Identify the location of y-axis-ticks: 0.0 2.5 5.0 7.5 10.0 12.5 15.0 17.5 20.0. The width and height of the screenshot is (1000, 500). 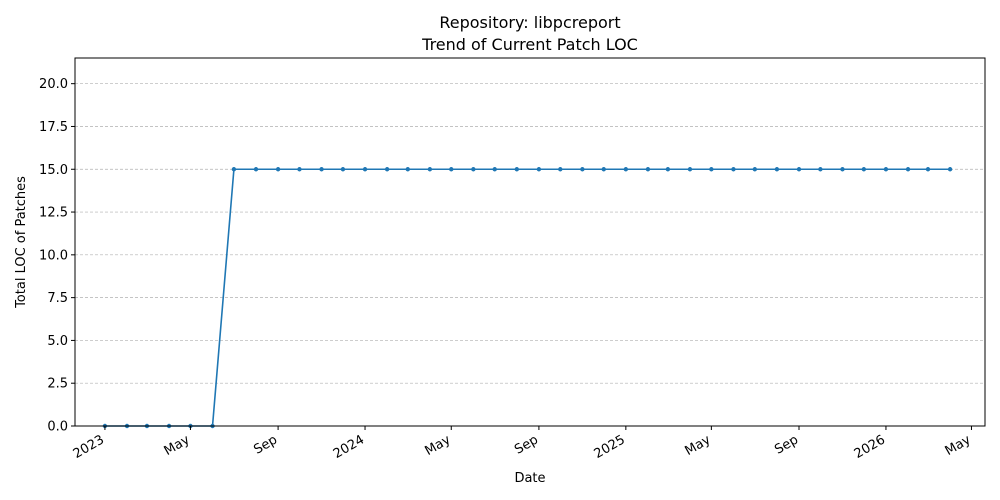
(57, 256).